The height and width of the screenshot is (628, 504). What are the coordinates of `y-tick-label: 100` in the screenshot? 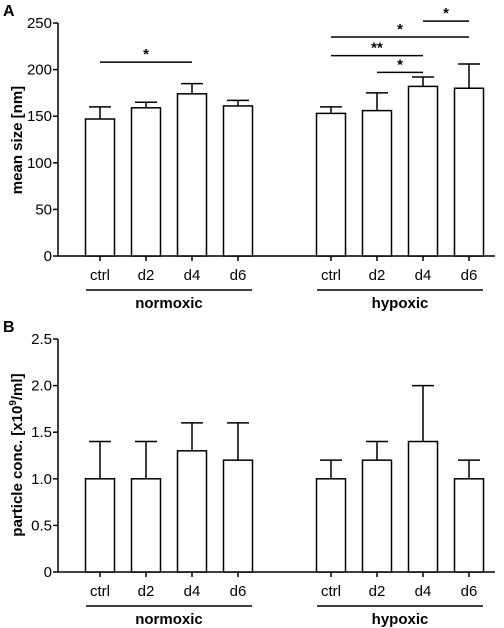 It's located at (39, 163).